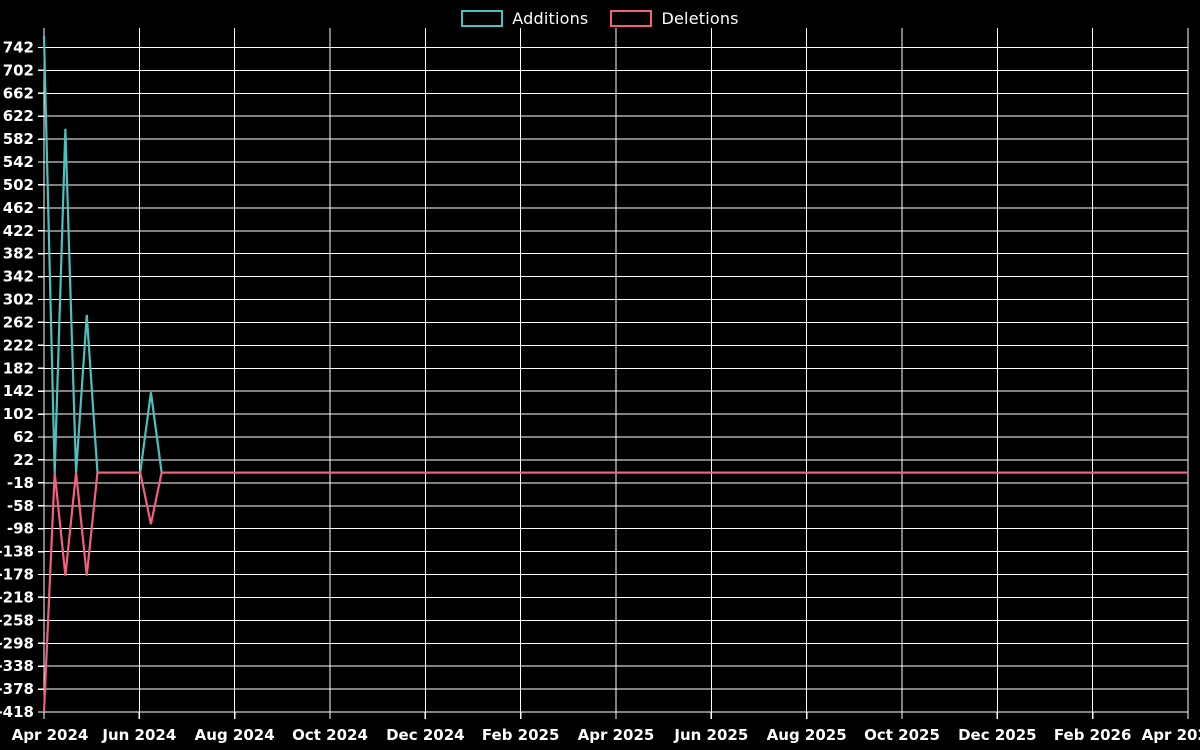 The image size is (1200, 750). I want to click on y-axis-tick-label: -258, so click(17, 620).